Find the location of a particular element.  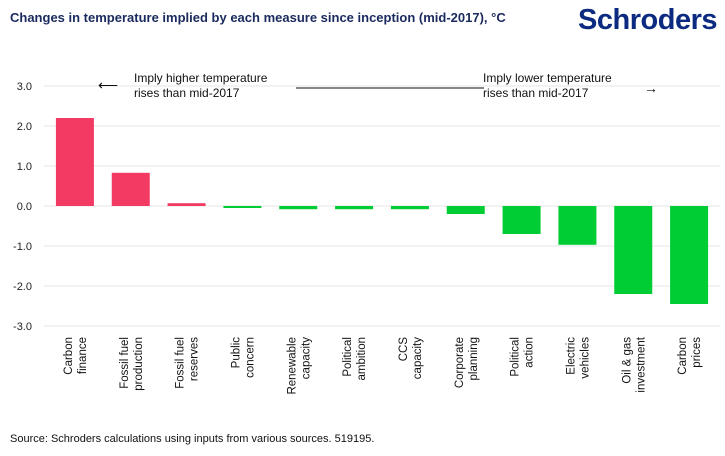

annotation-right: rises than mid-2017 is located at coordinates (536, 93).